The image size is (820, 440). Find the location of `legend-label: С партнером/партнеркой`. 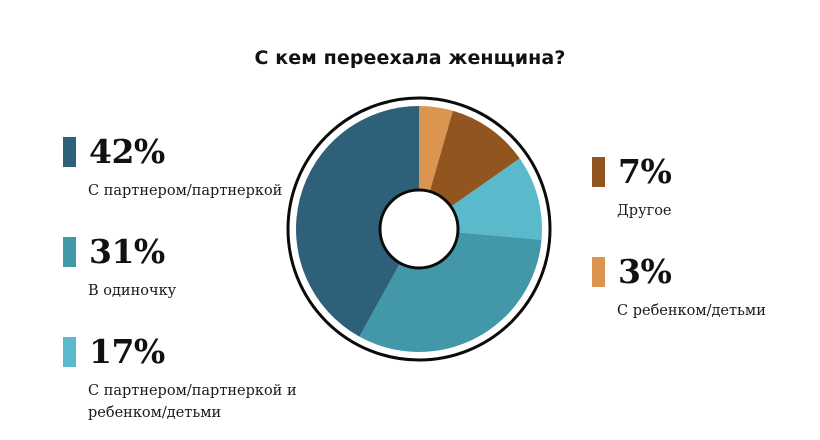

legend-label: С партнером/партнеркой is located at coordinates (185, 191).